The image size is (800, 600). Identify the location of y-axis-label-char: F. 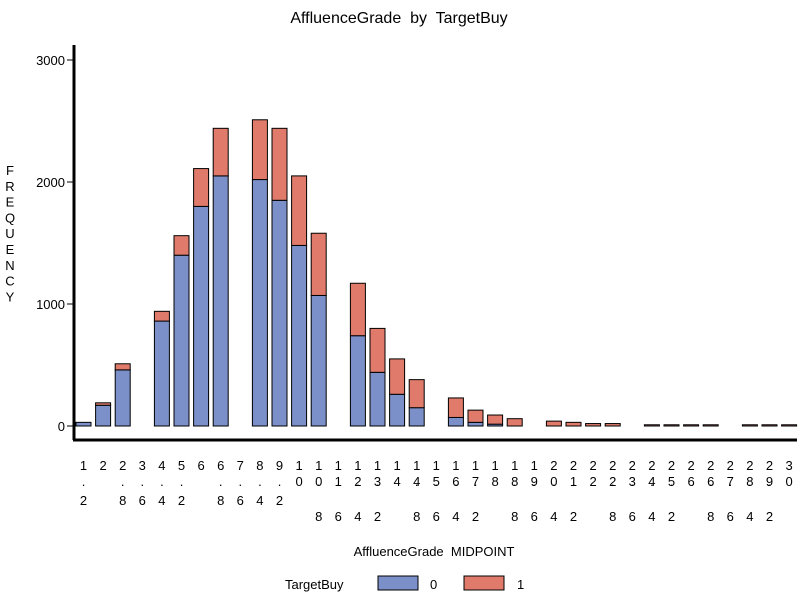
(10, 170).